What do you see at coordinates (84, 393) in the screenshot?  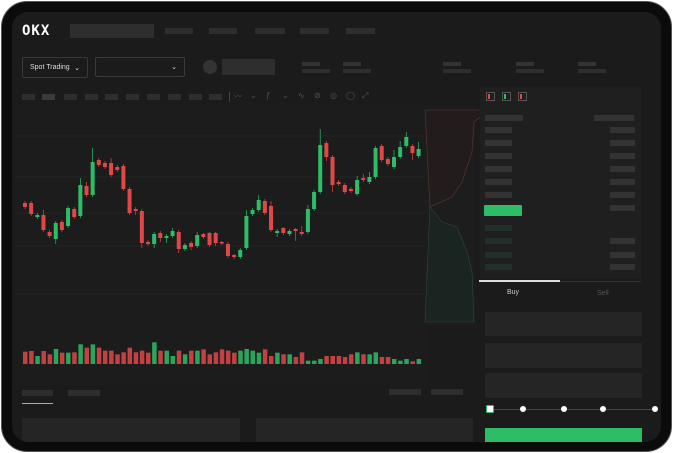 I see `bottom-tab` at bounding box center [84, 393].